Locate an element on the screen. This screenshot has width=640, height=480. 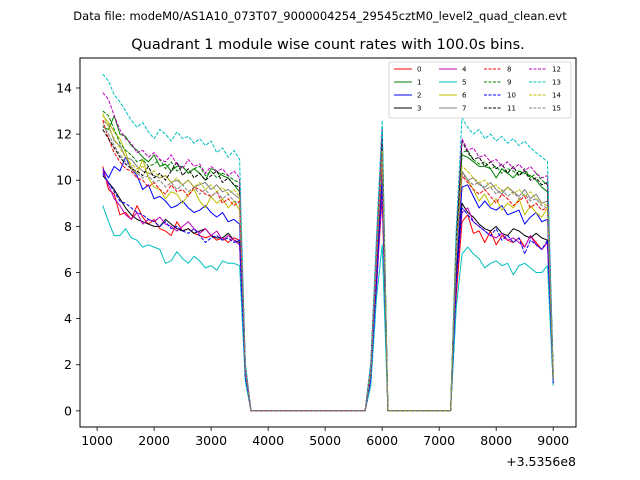
legend-label-5: 5 is located at coordinates (464, 83).